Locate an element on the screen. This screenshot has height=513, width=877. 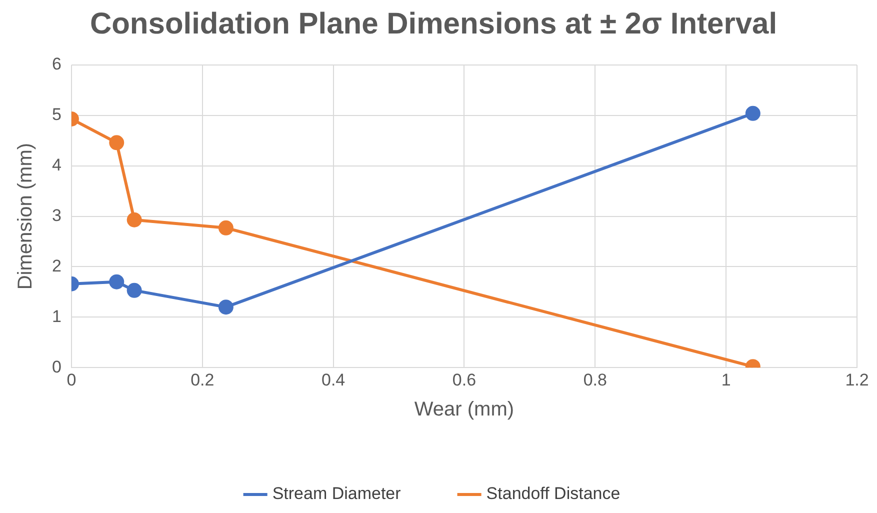
y-tick-label: 1 is located at coordinates (57, 316).